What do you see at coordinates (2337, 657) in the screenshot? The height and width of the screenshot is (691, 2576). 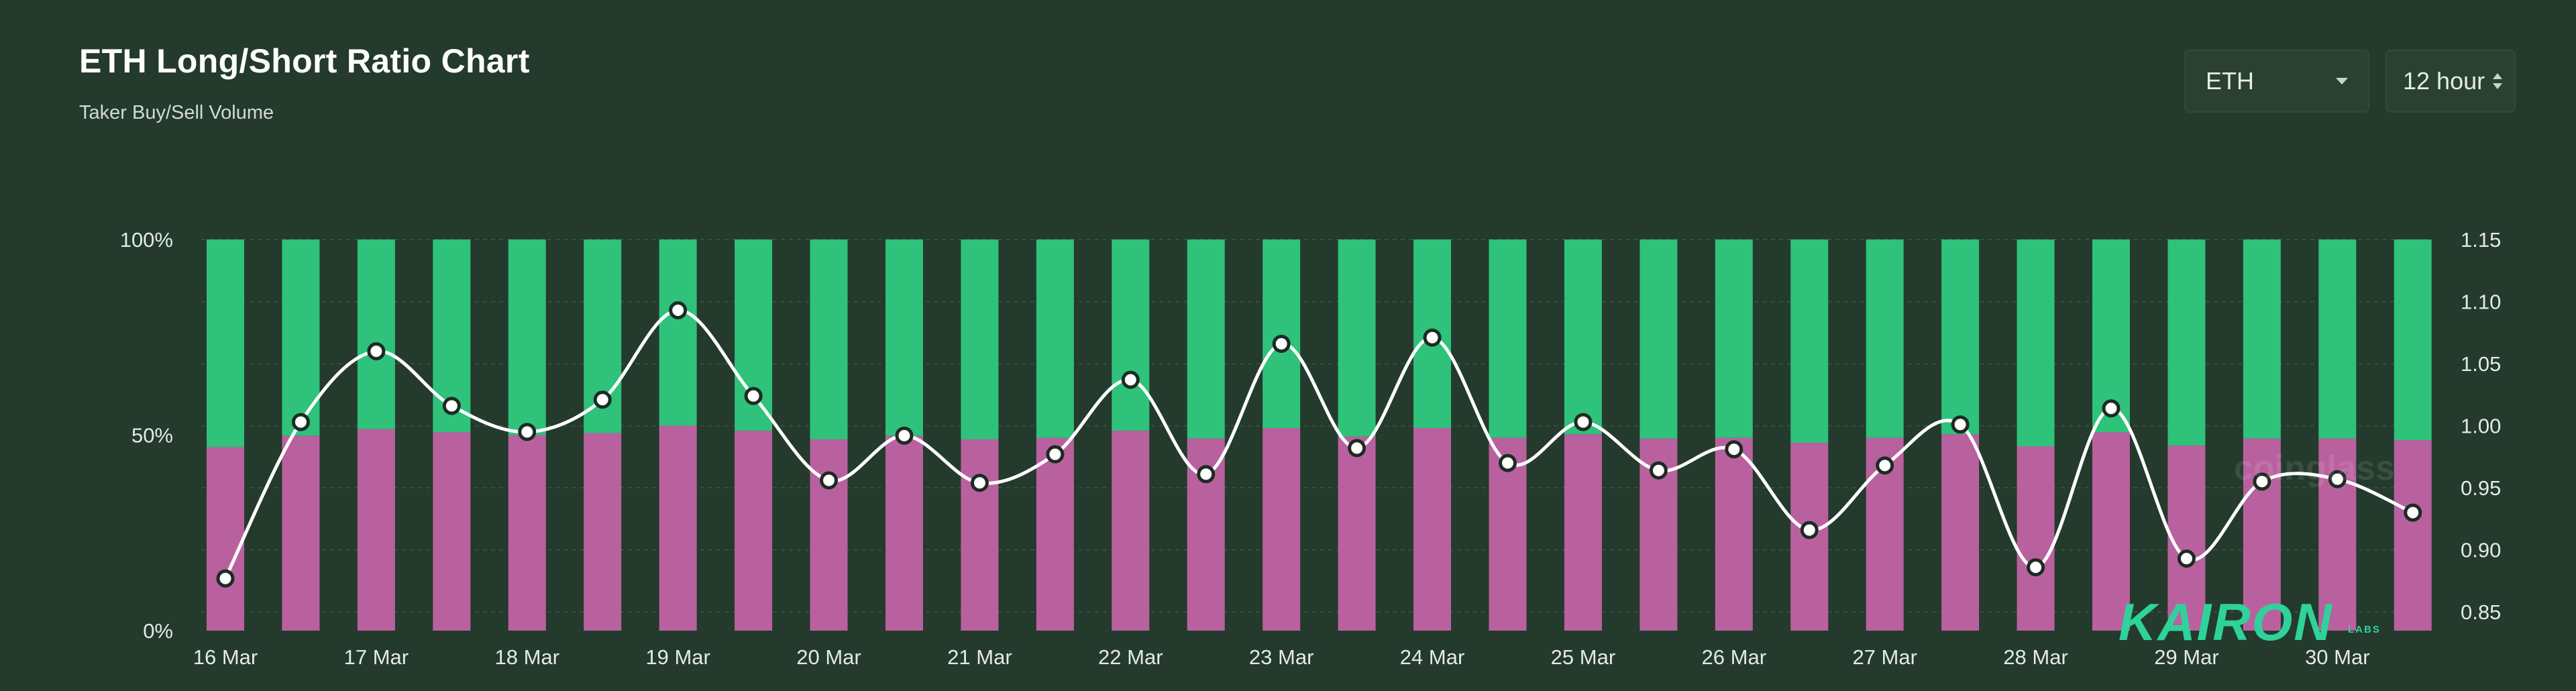 I see `x-tick-label-28: 30 Mar` at bounding box center [2337, 657].